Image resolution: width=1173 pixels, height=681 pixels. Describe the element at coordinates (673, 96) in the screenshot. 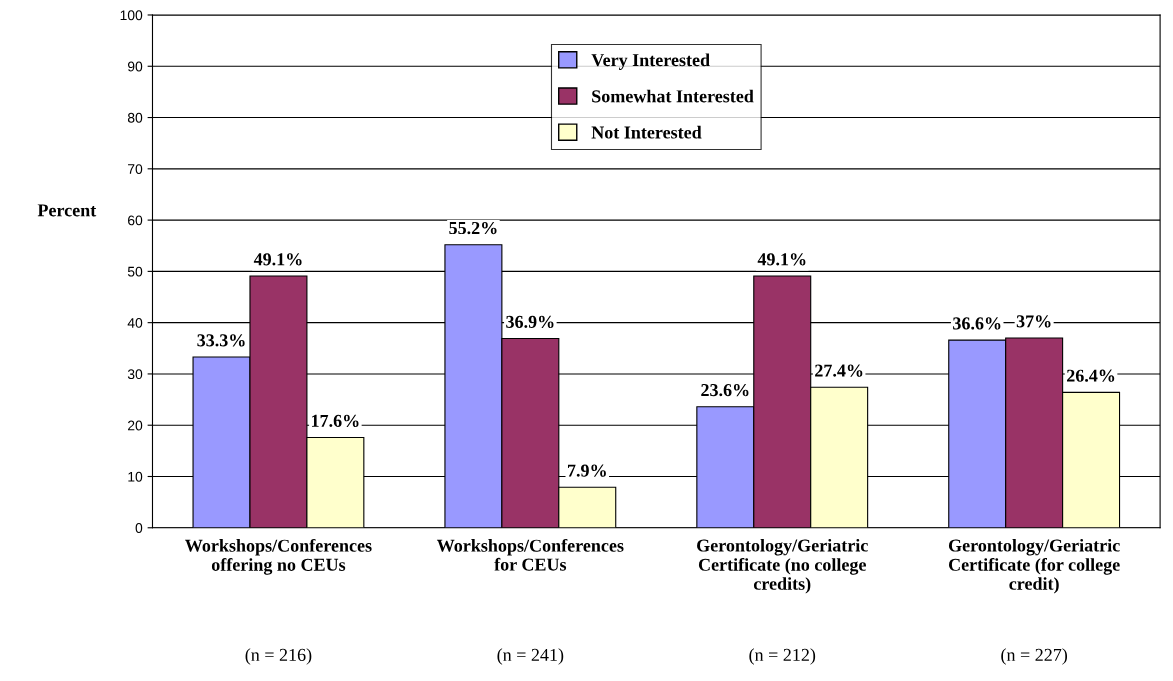

I see `legend-label: Somewhat Interested` at that location.